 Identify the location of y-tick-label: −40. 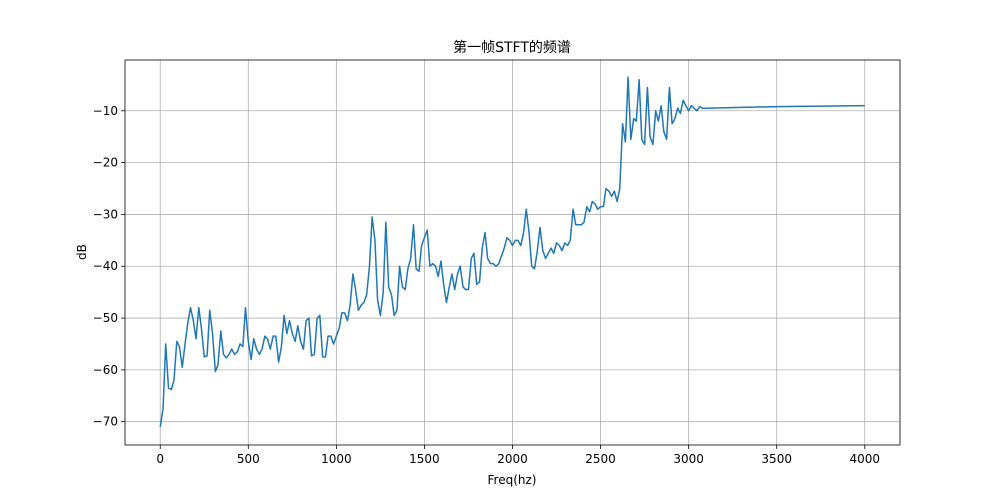
(105, 266).